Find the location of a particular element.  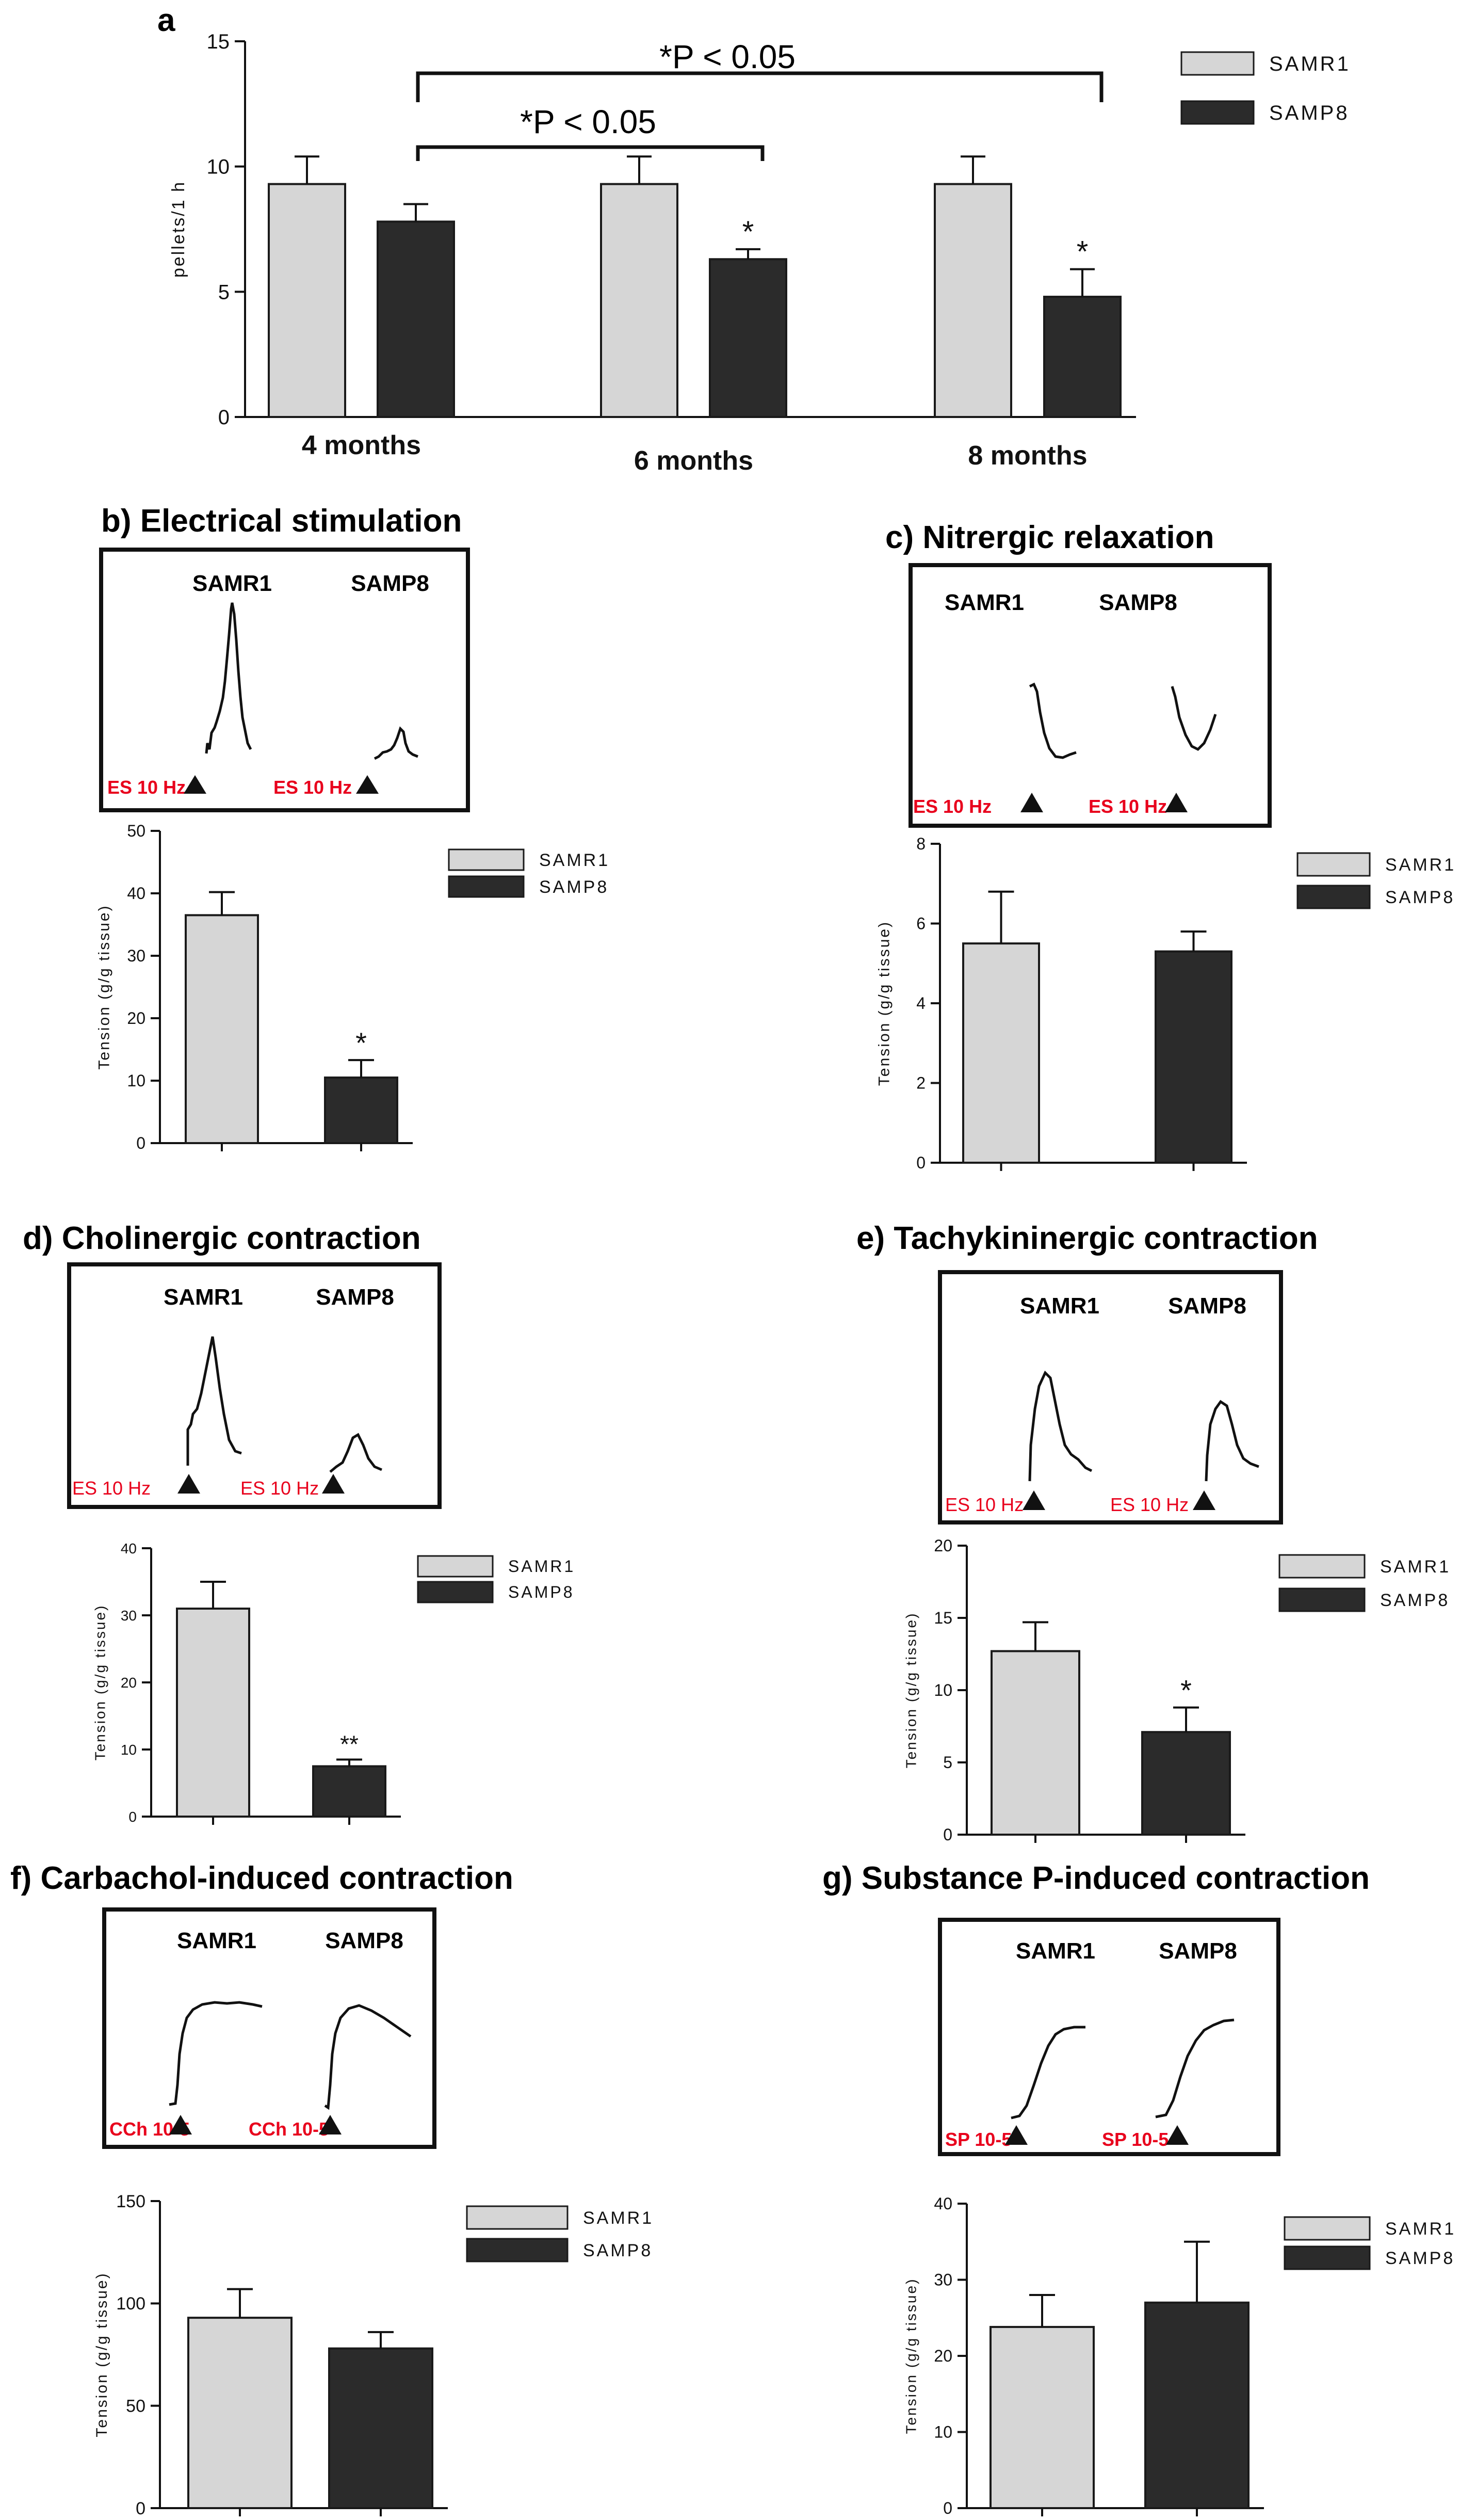

significance-label-top: *P < 0.05 is located at coordinates (727, 56).